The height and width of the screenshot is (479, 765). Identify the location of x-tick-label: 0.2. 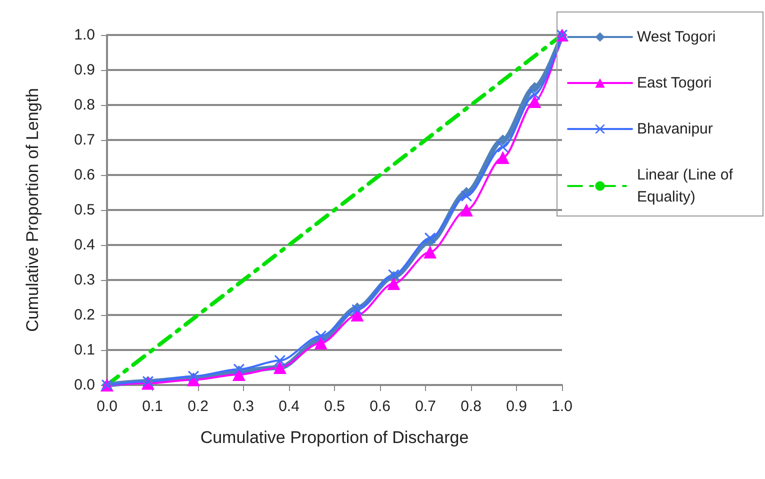
(198, 406).